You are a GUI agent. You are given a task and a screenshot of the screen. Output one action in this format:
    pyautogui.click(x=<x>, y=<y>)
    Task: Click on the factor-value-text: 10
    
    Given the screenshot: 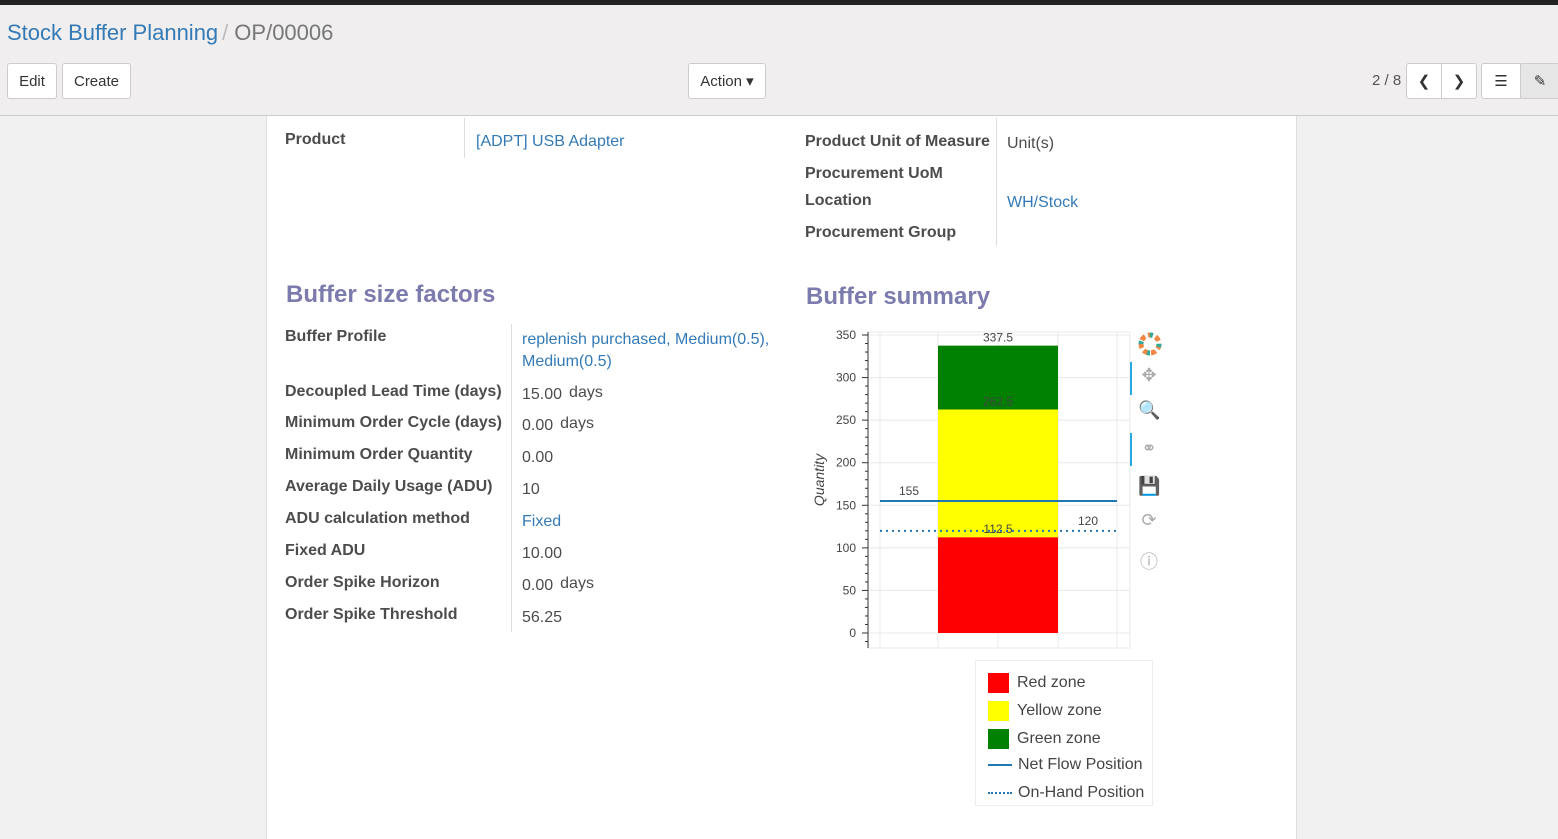 What is the action you would take?
    pyautogui.click(x=531, y=489)
    